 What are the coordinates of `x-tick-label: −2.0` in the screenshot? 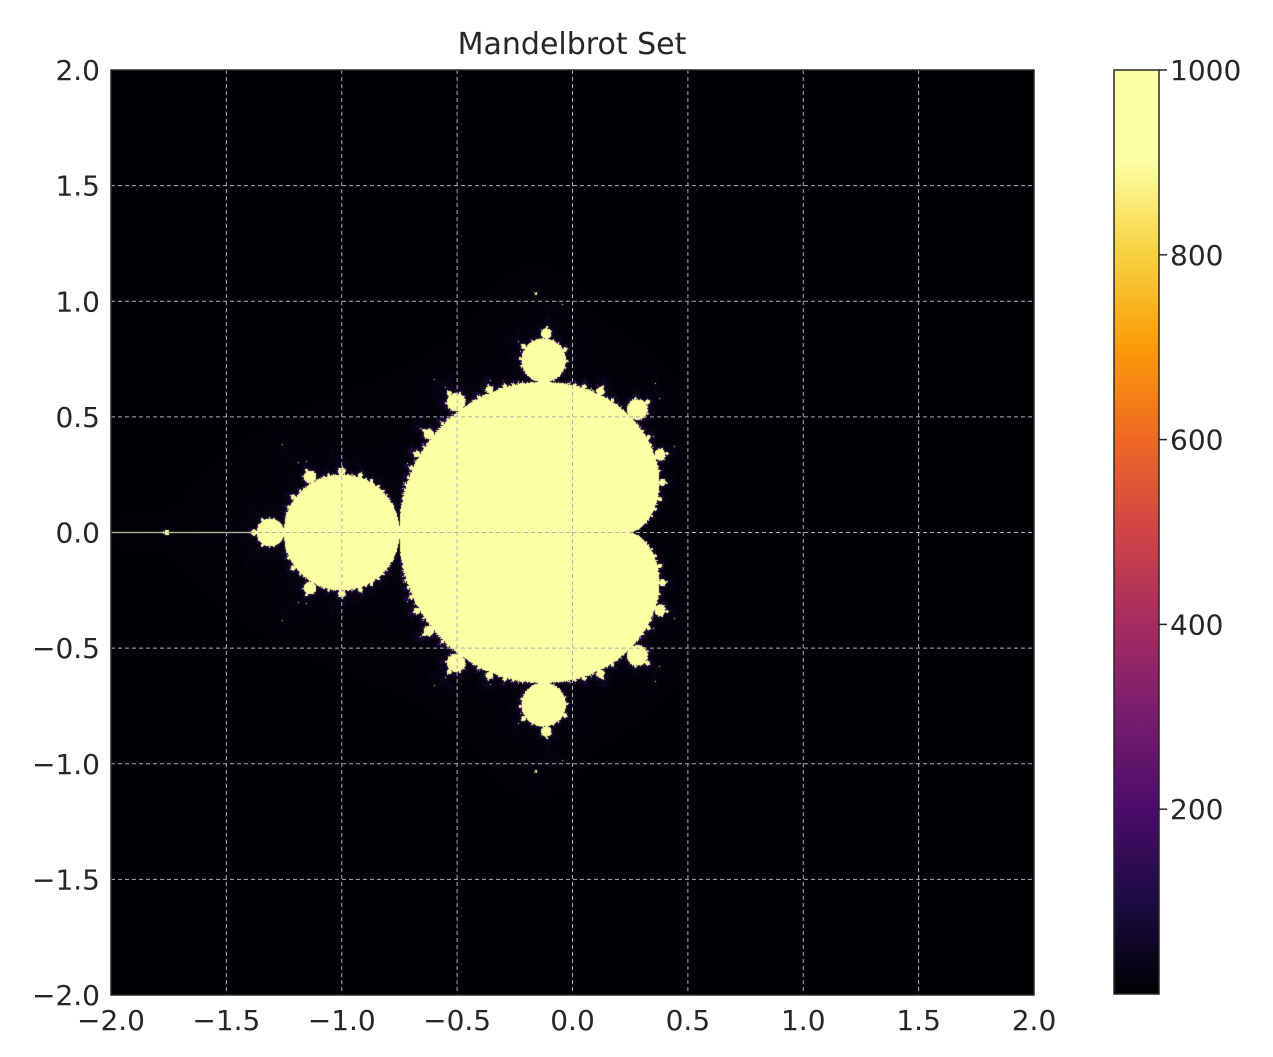 It's located at (111, 1020).